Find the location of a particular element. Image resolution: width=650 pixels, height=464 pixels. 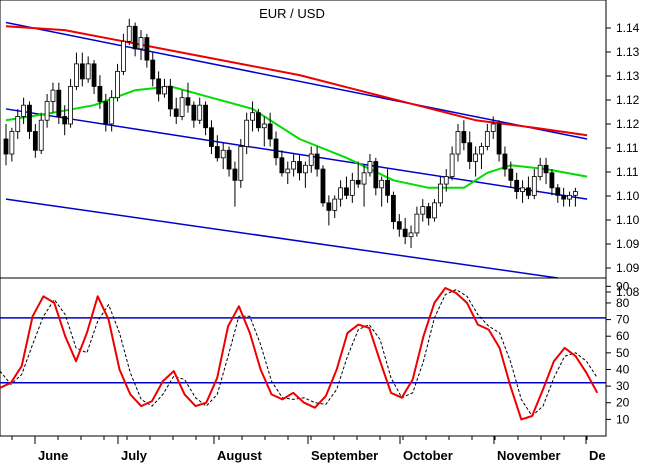

oscillator-tick-label: 60 is located at coordinates (623, 336).